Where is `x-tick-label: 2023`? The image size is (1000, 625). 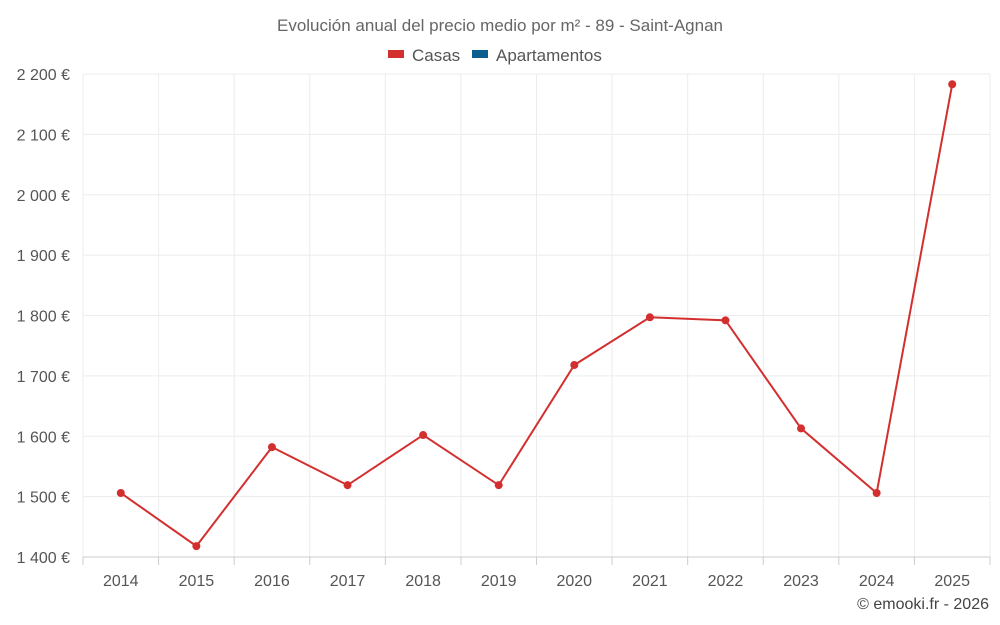 x-tick-label: 2023 is located at coordinates (801, 581).